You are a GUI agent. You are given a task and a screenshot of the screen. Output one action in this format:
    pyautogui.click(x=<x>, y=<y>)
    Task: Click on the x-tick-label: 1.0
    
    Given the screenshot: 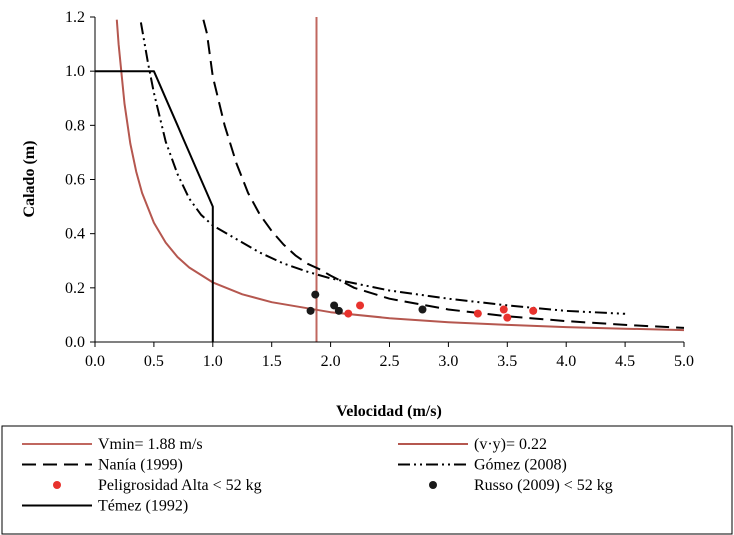 What is the action you would take?
    pyautogui.click(x=213, y=361)
    